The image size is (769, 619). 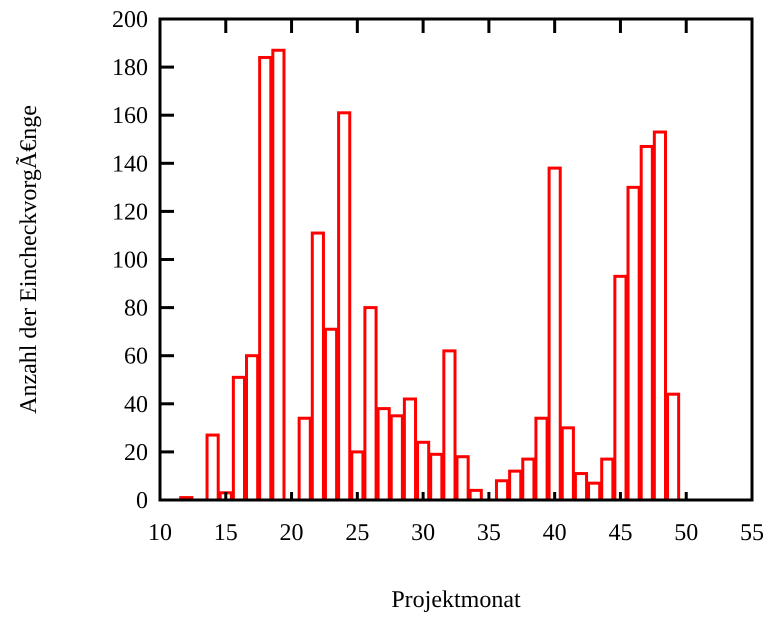 I want to click on x-axis-title: Projektmonat, so click(x=456, y=600).